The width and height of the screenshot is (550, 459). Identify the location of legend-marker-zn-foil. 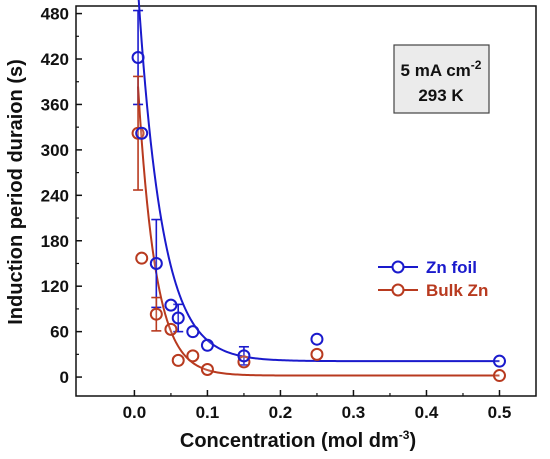
(398, 267).